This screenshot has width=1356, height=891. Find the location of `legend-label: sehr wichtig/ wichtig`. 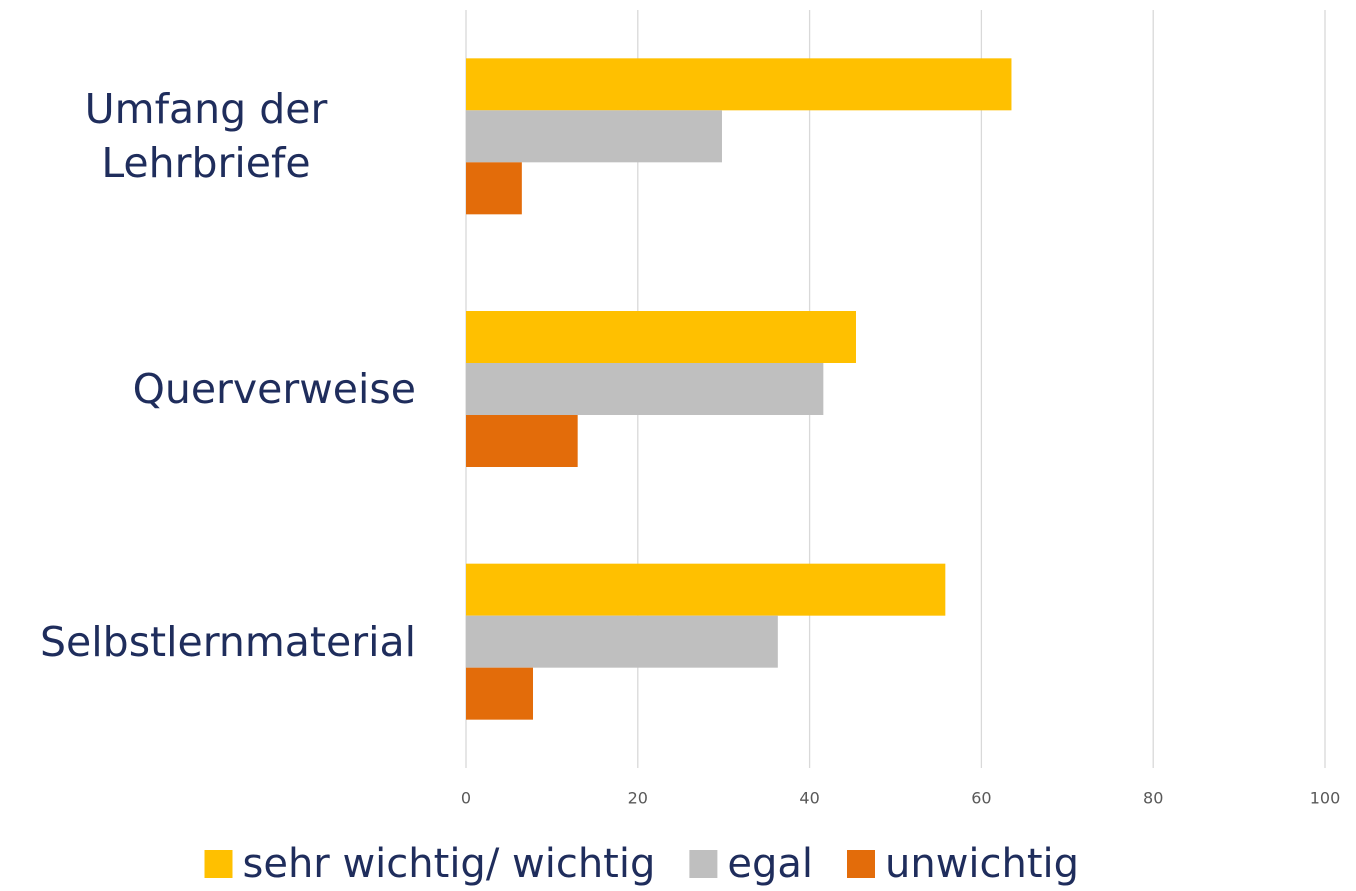

legend-label: sehr wichtig/ wichtig is located at coordinates (449, 864).